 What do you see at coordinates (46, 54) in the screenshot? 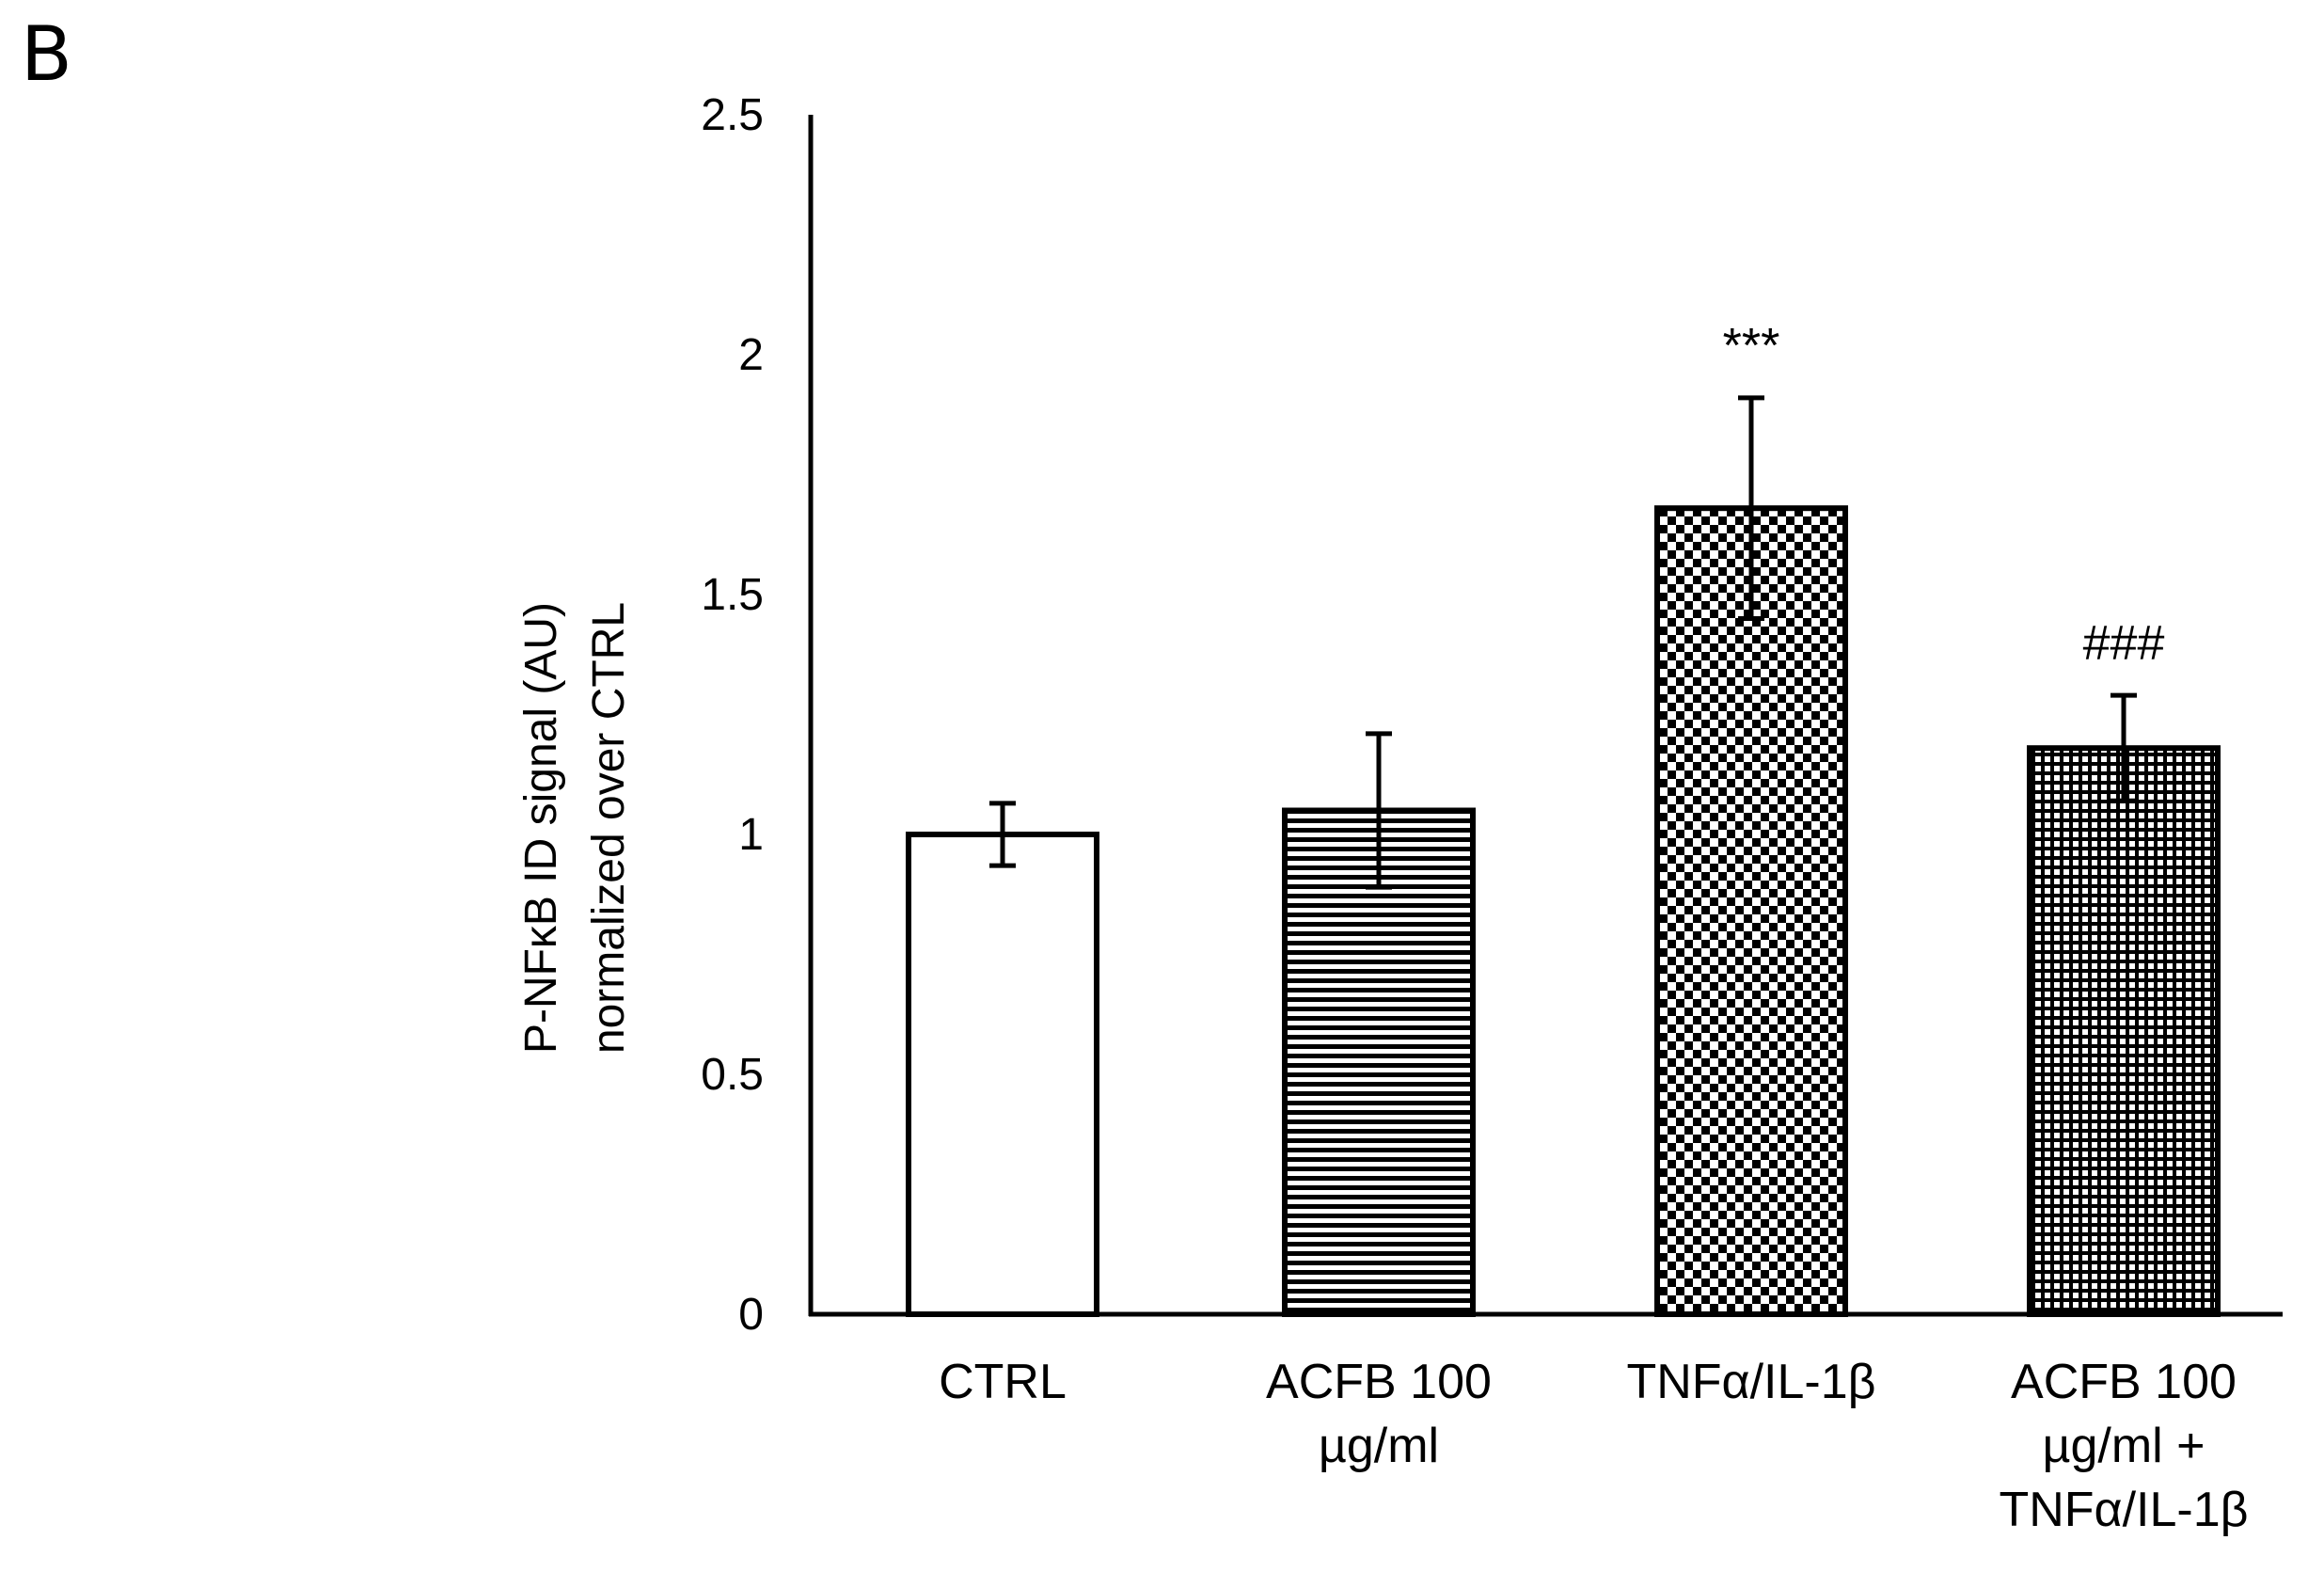
I see `panel-label: B` at bounding box center [46, 54].